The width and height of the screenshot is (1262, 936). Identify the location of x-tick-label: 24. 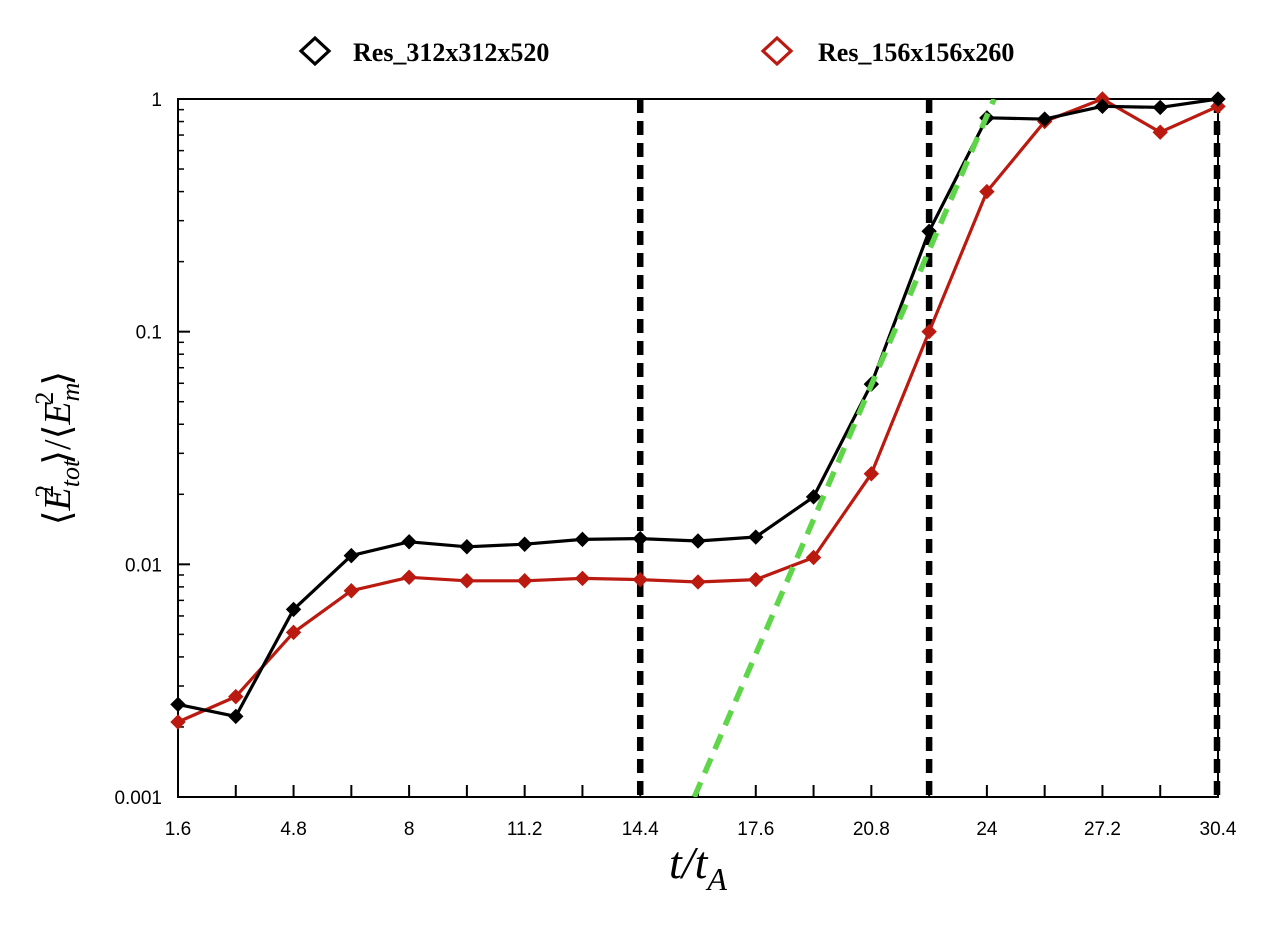
(987, 829).